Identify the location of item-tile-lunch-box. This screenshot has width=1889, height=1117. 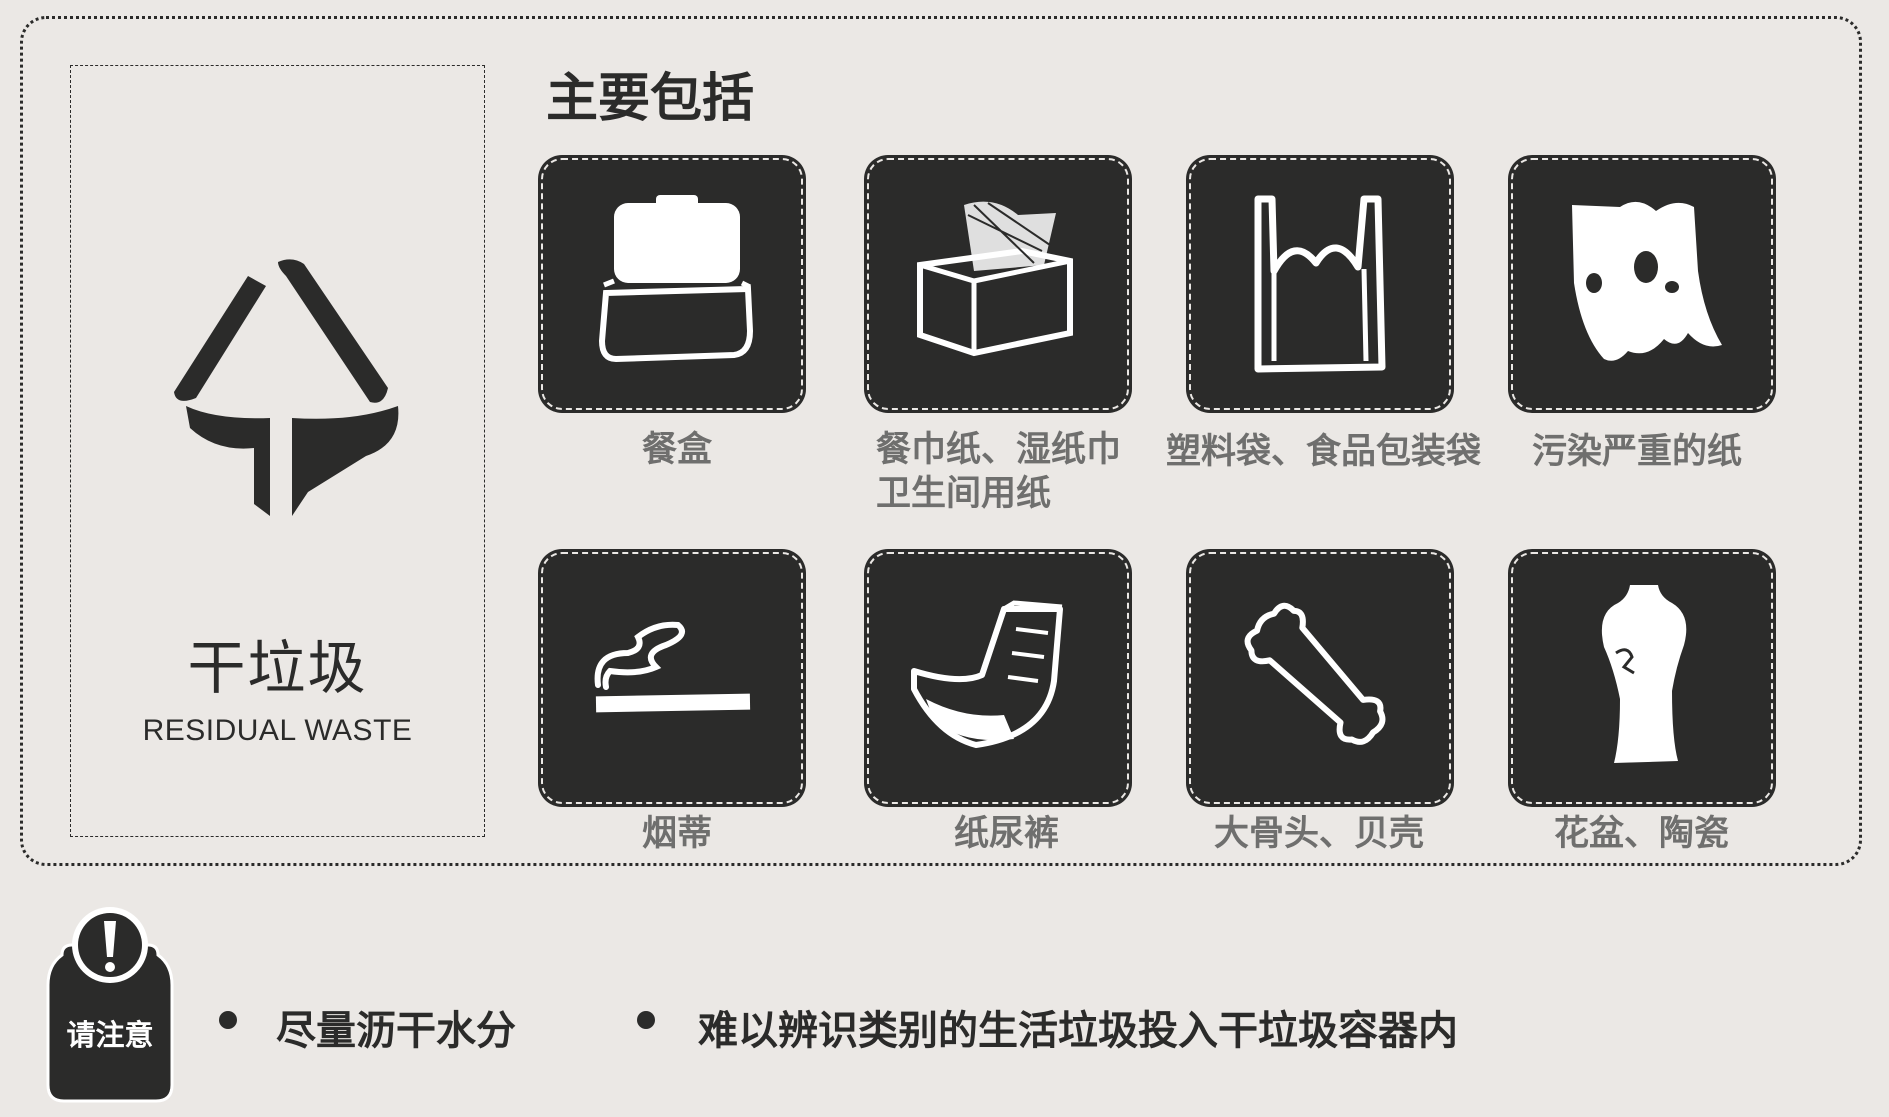
(672, 284).